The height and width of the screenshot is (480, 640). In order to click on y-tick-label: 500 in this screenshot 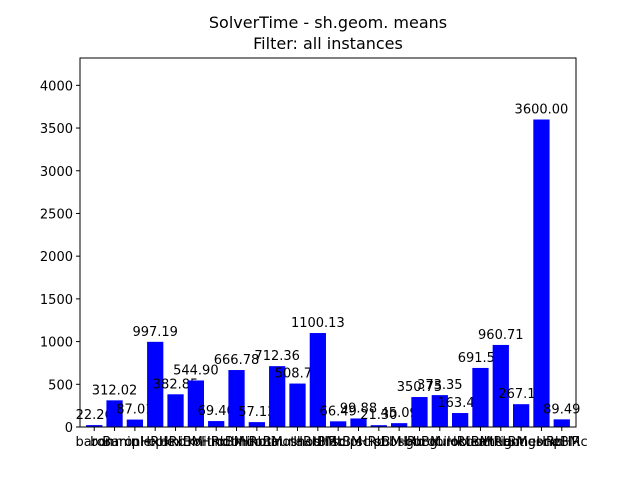, I will do `click(60, 385)`.